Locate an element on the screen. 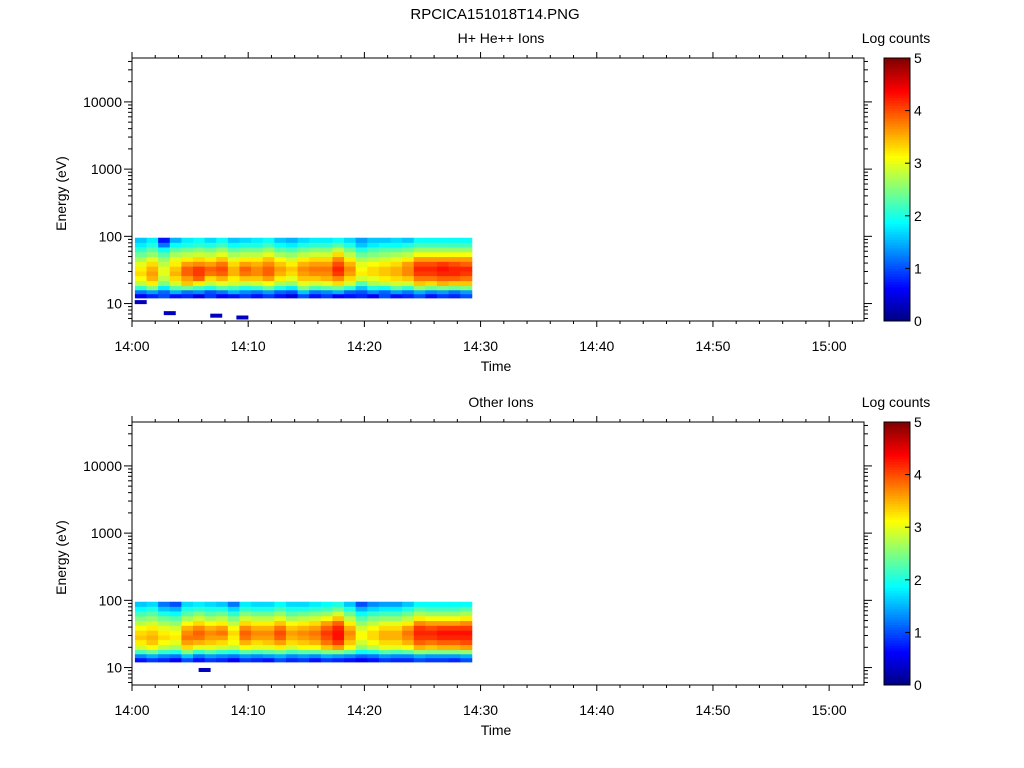 The height and width of the screenshot is (768, 1024). heatmap-cells is located at coordinates (303, 636).